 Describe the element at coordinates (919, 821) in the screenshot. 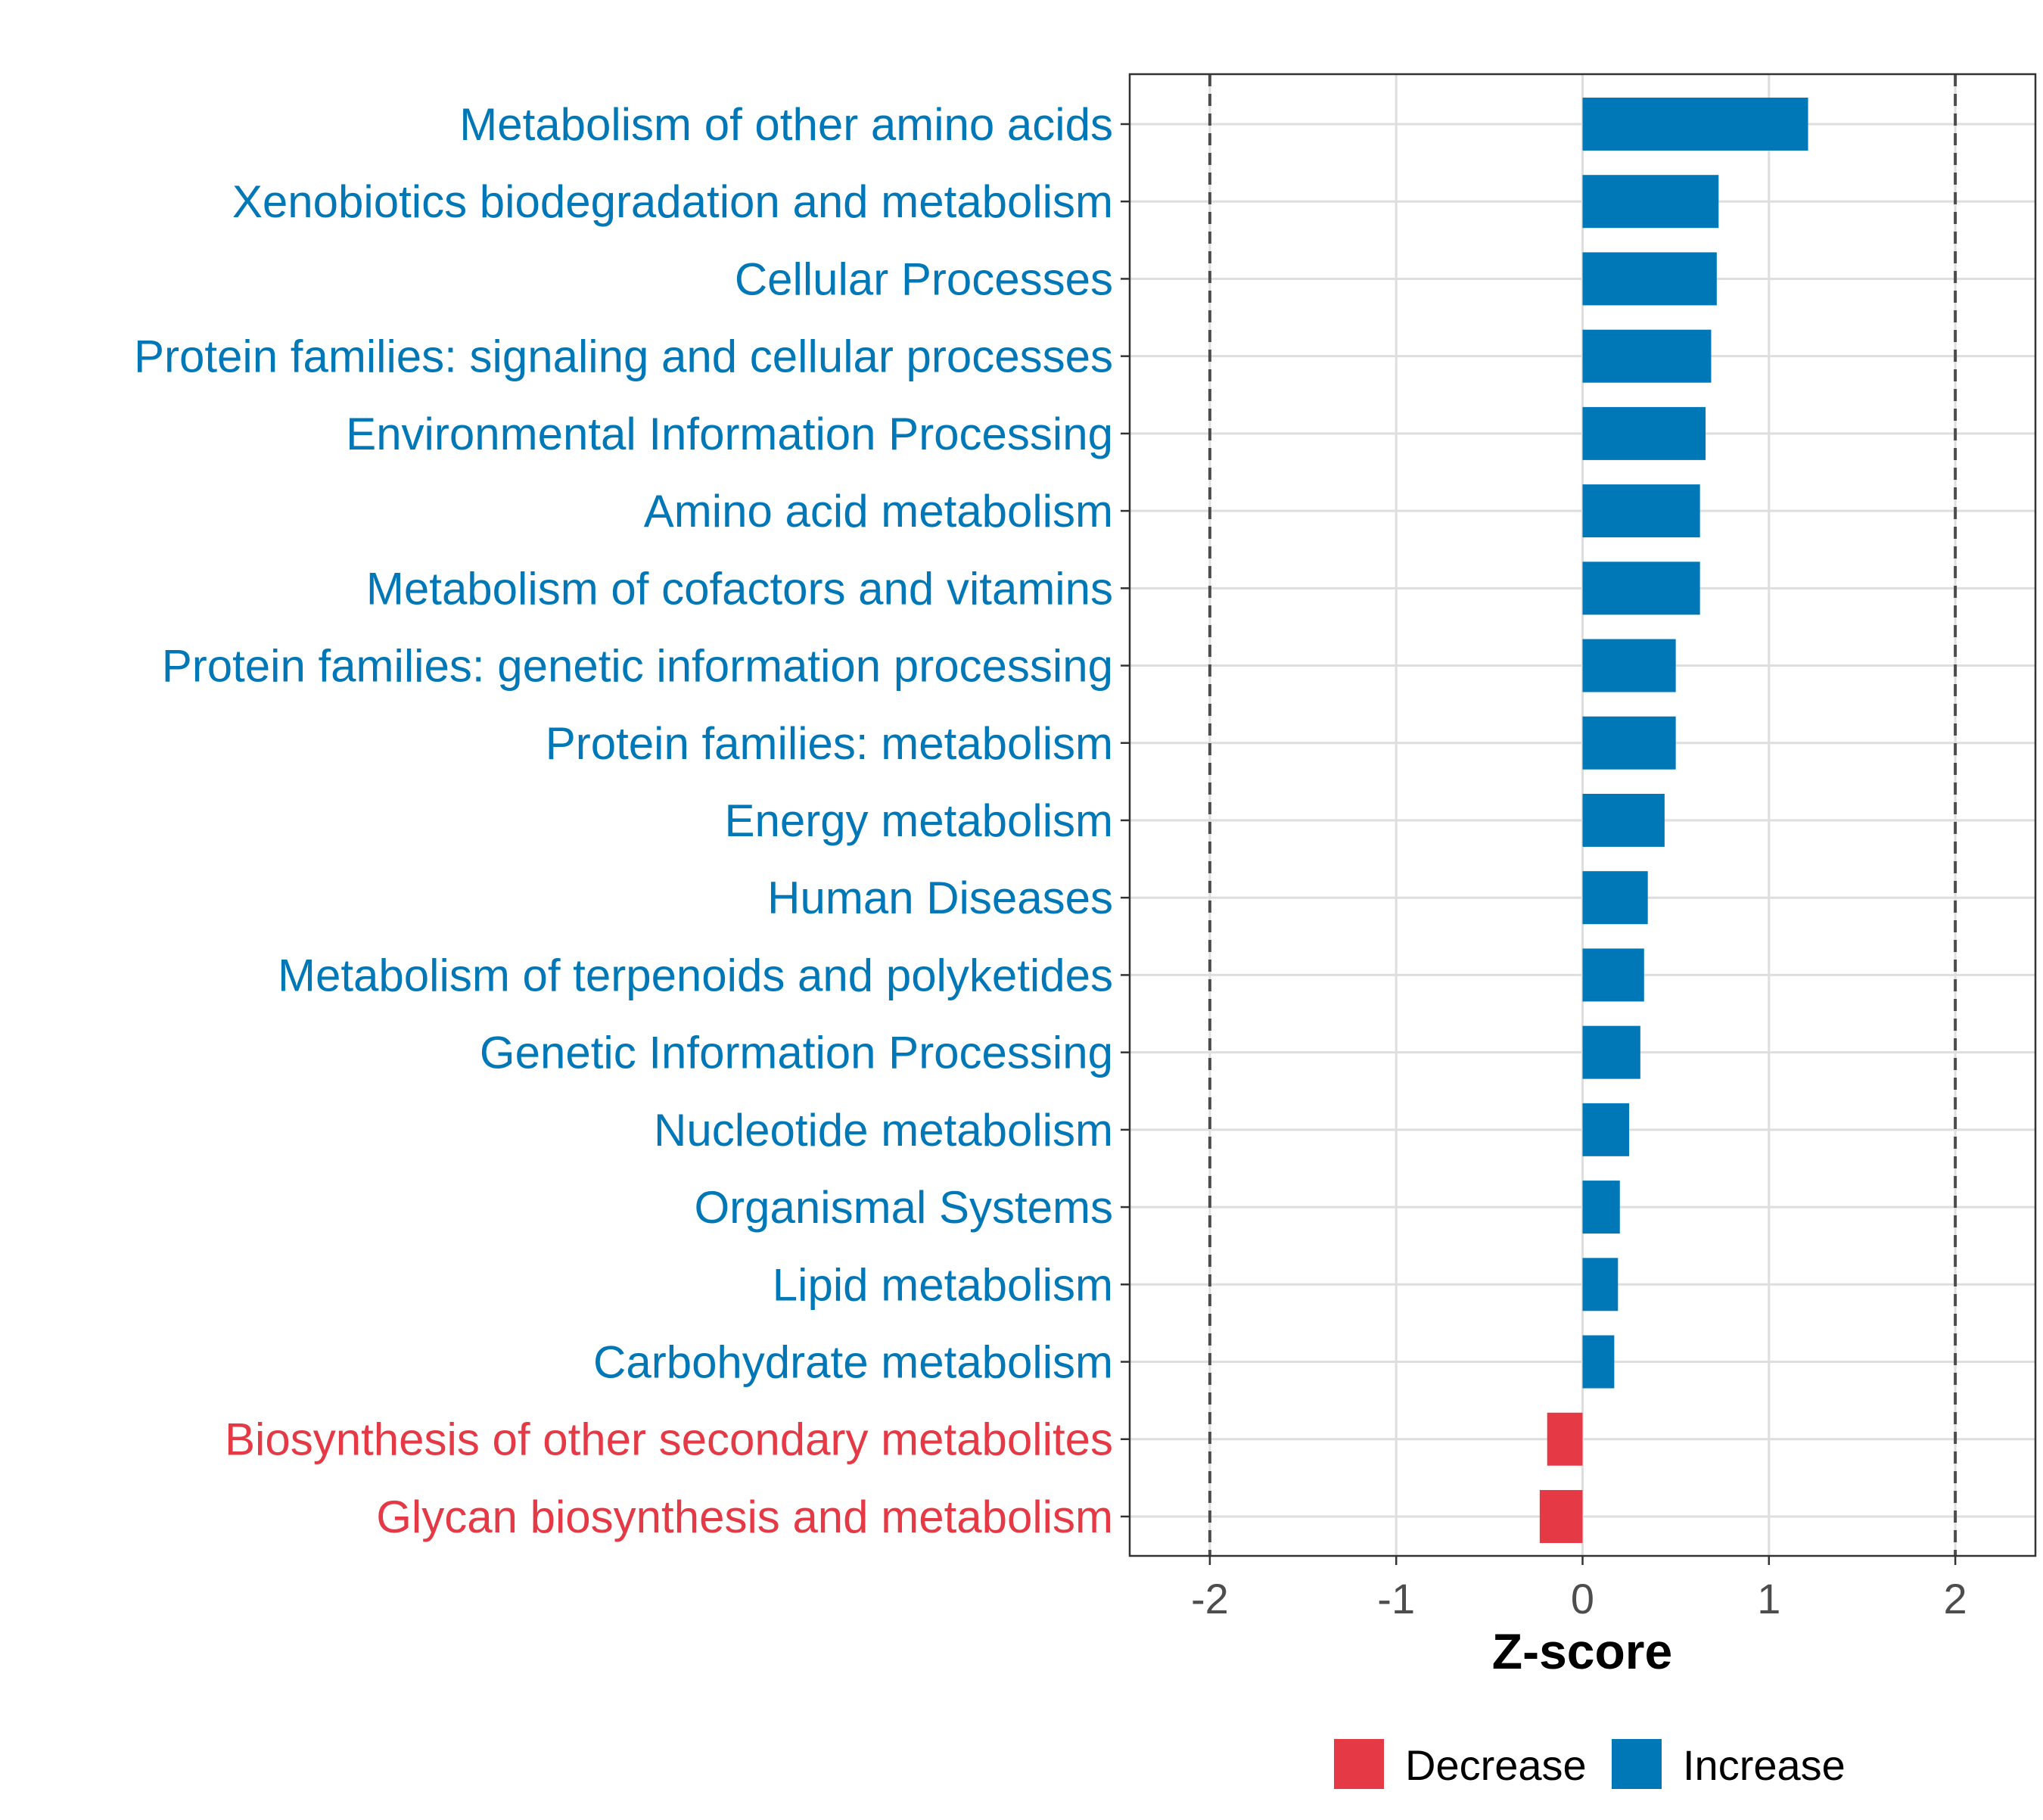

I see `category-label: Energy metabolism` at that location.